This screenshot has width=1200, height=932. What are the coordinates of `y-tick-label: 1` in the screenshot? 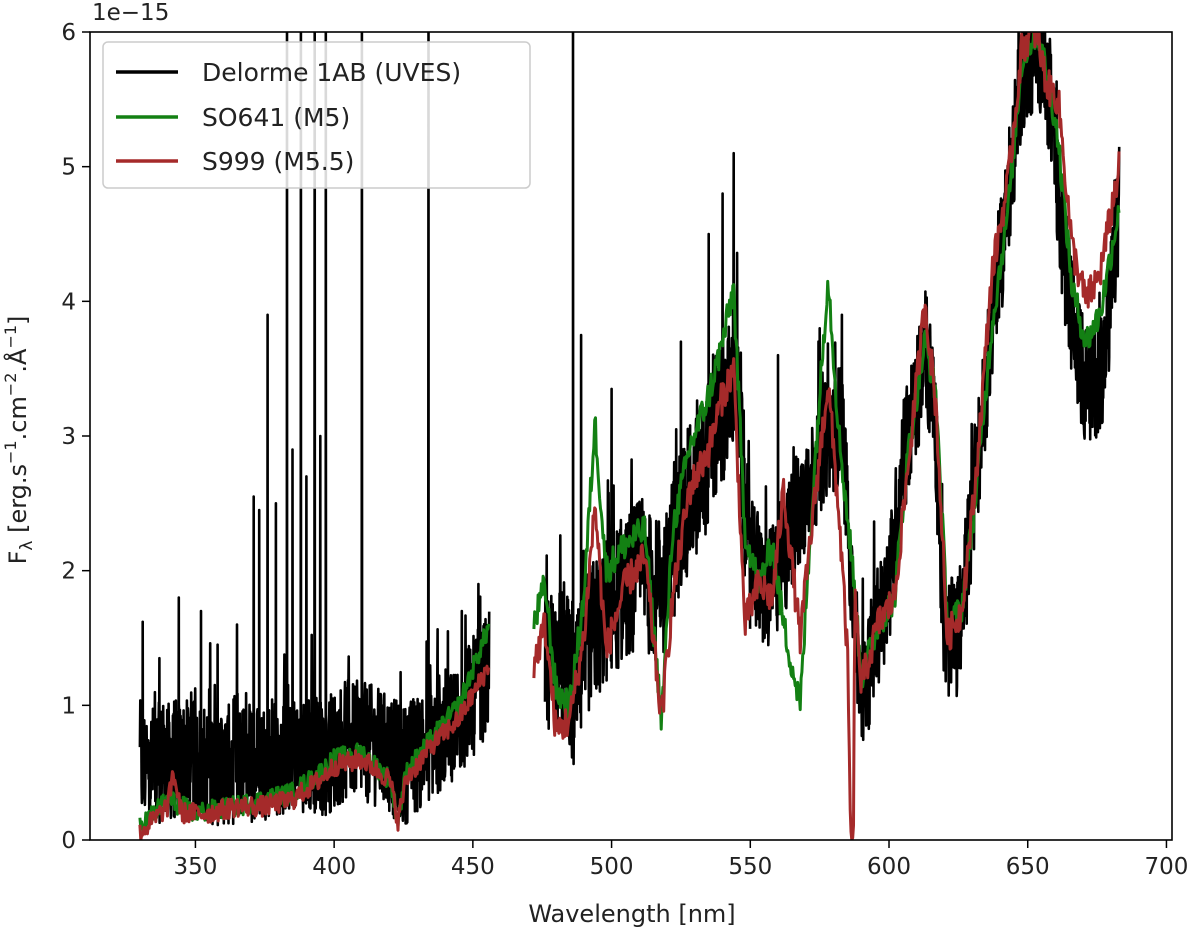 It's located at (68, 706).